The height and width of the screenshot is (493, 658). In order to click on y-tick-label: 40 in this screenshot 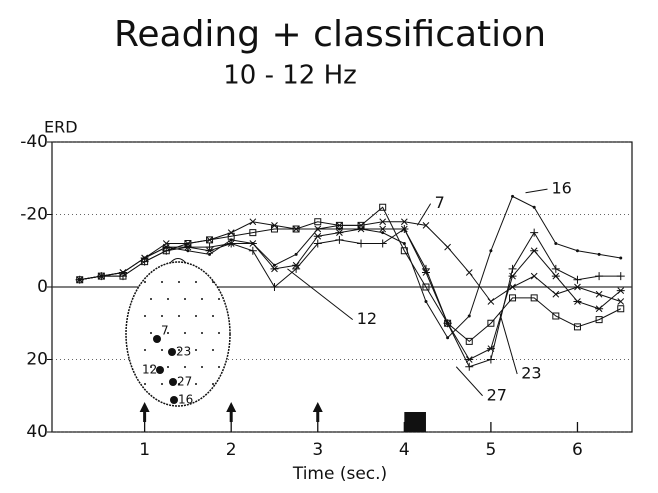, I will do `click(37, 432)`.